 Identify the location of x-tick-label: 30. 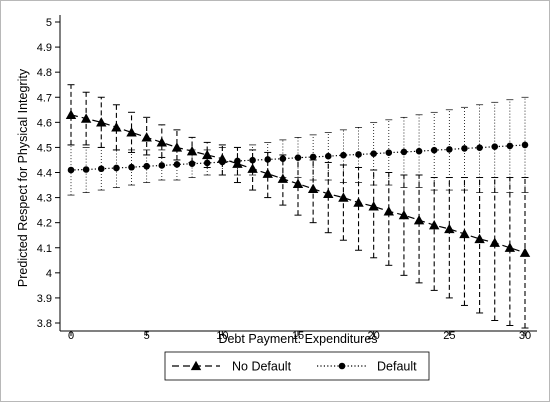
(525, 336).